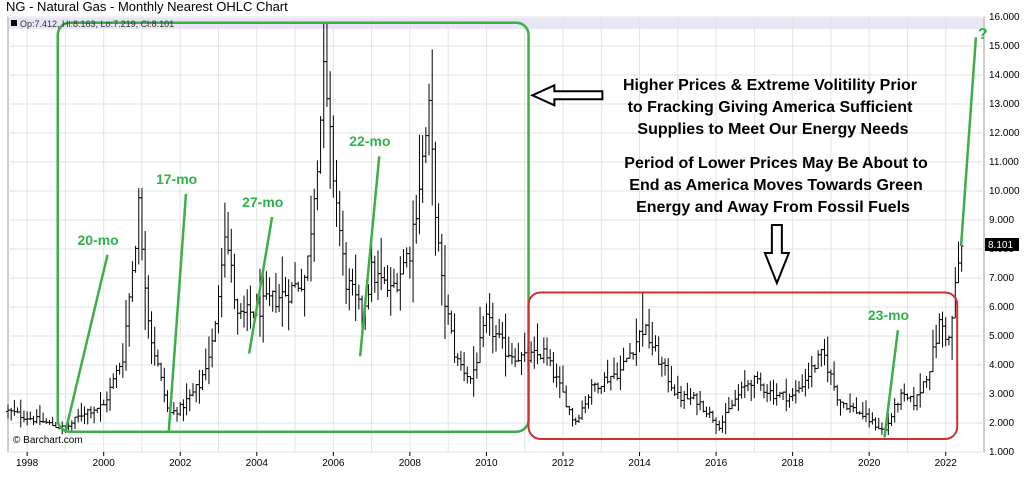 Image resolution: width=1024 pixels, height=488 pixels. I want to click on y-tick-label: 9.000, so click(1001, 220).